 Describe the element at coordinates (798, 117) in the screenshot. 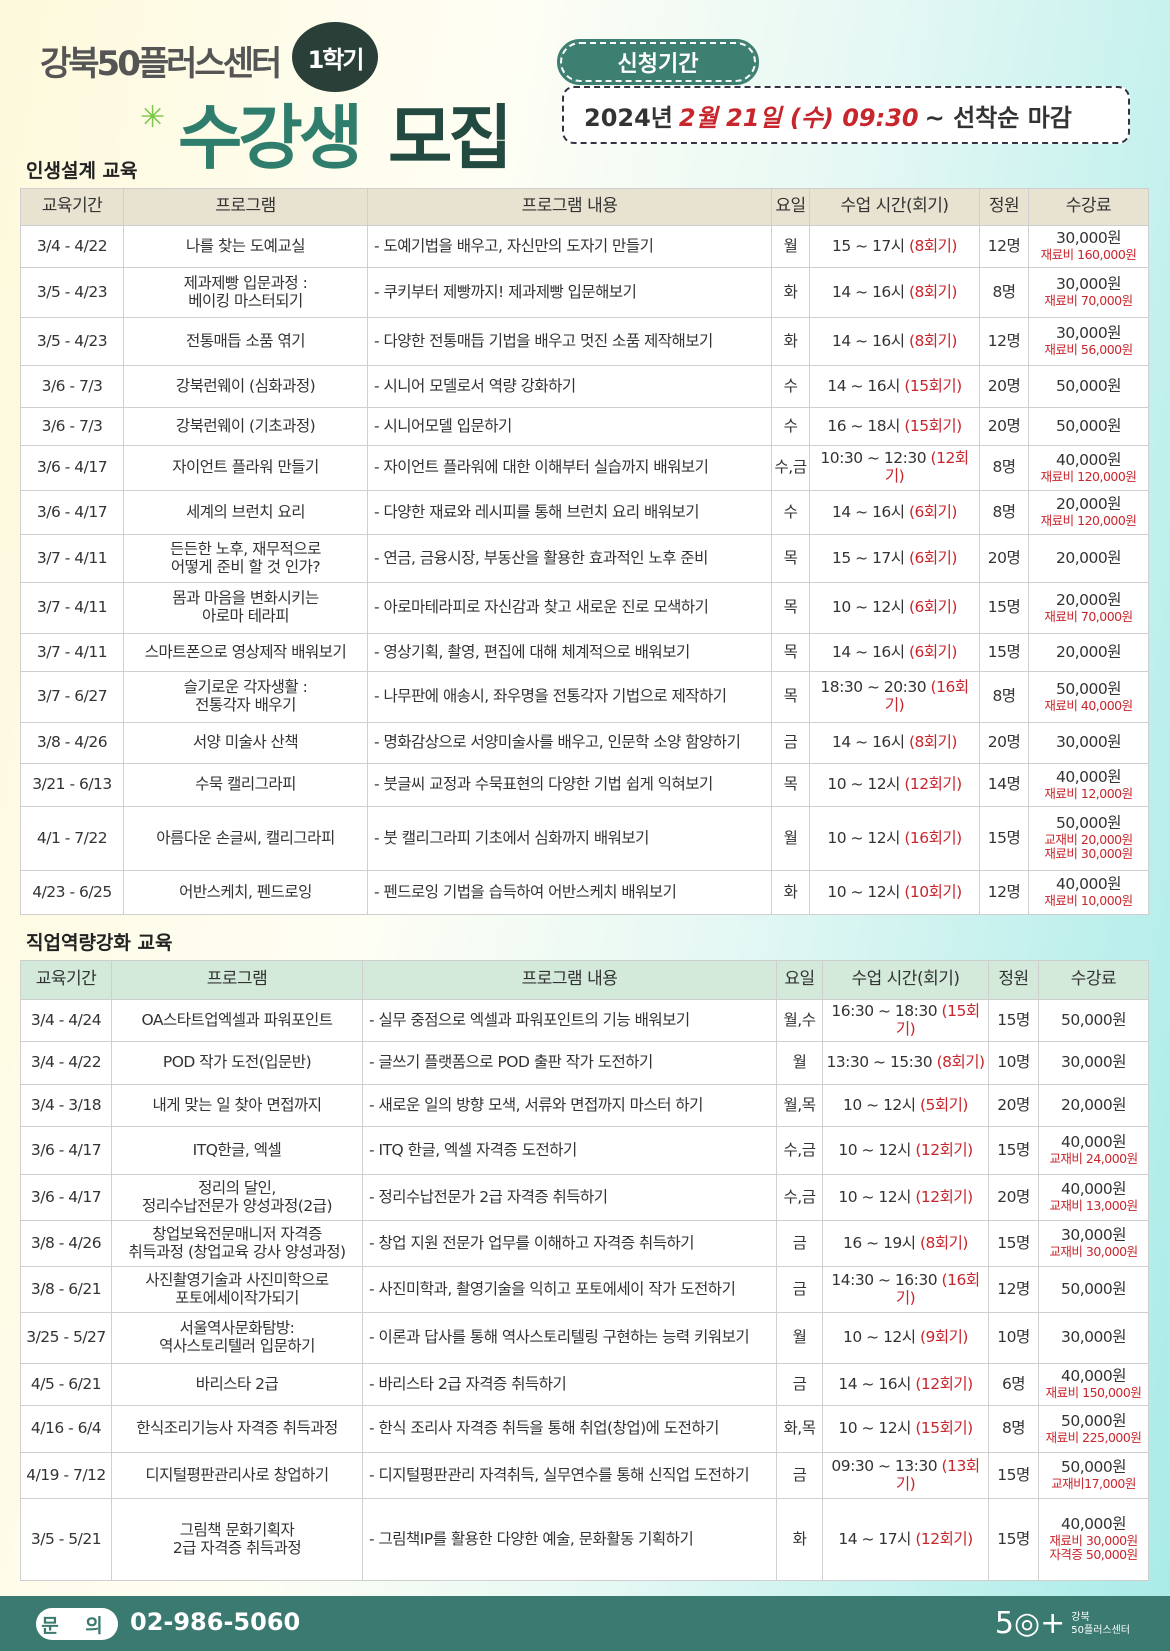

I see `period-date: 2월 21일 (수) 09:30` at that location.